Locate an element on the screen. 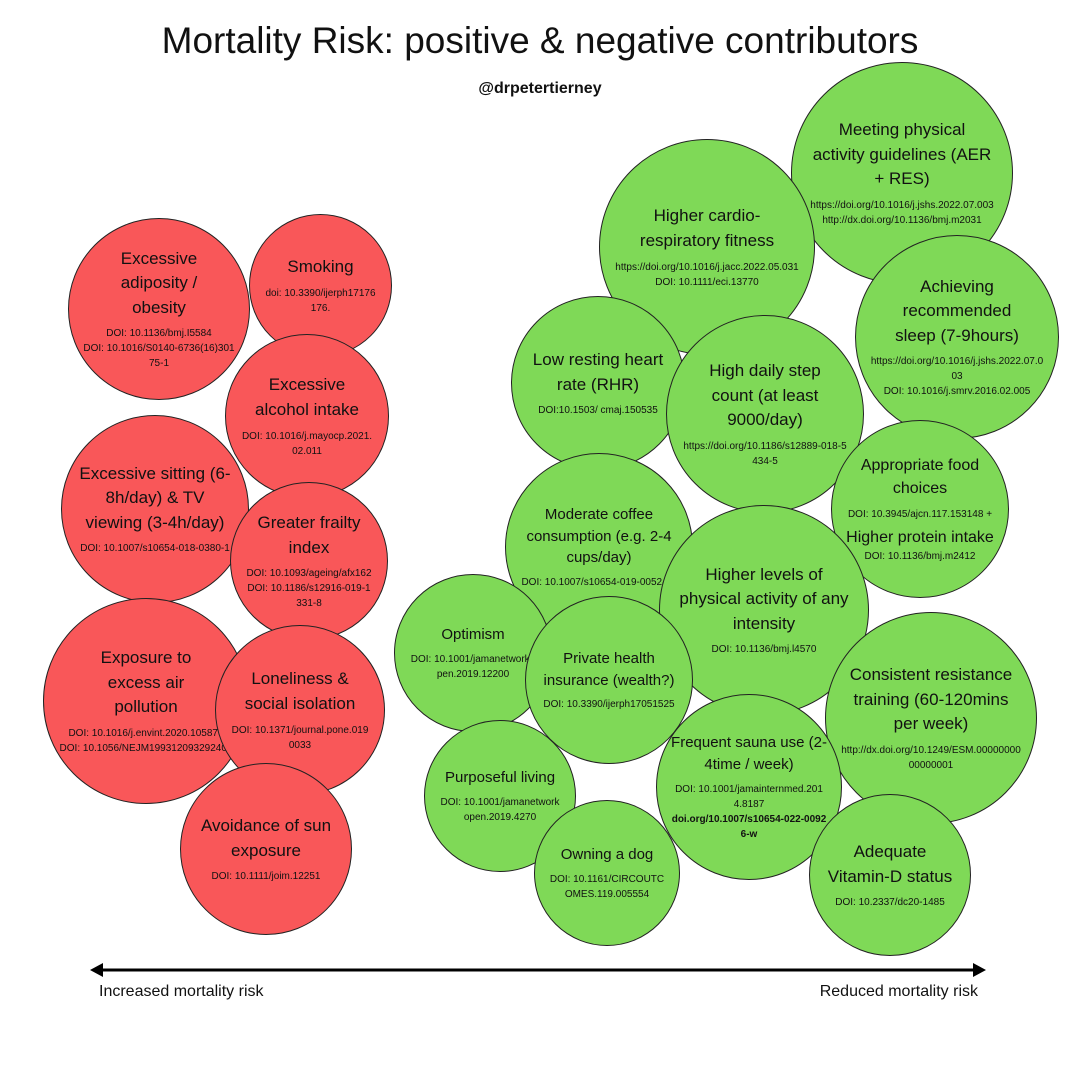 This screenshot has width=1080, height=1080. axis-left-label: Increased mortality risk is located at coordinates (181, 991).